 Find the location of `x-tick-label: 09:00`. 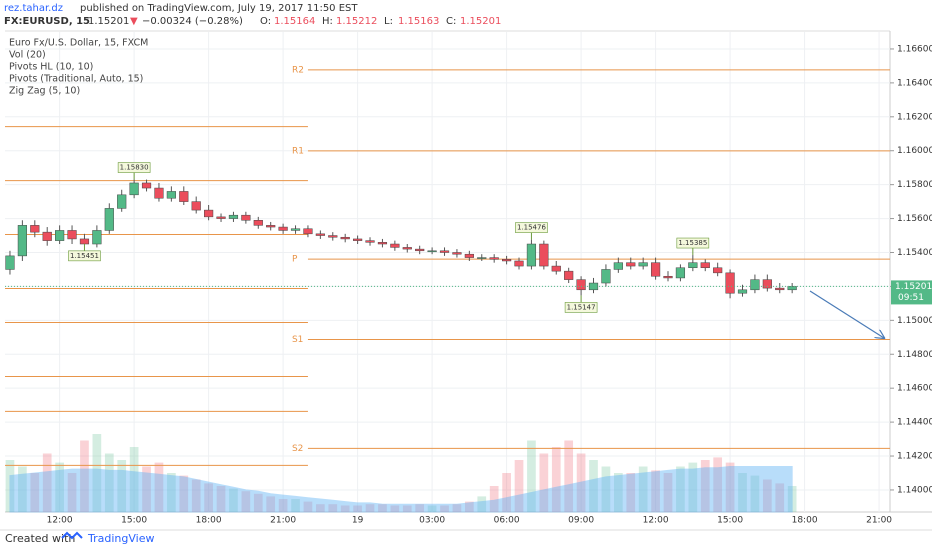

x-tick-label: 09:00 is located at coordinates (581, 521).